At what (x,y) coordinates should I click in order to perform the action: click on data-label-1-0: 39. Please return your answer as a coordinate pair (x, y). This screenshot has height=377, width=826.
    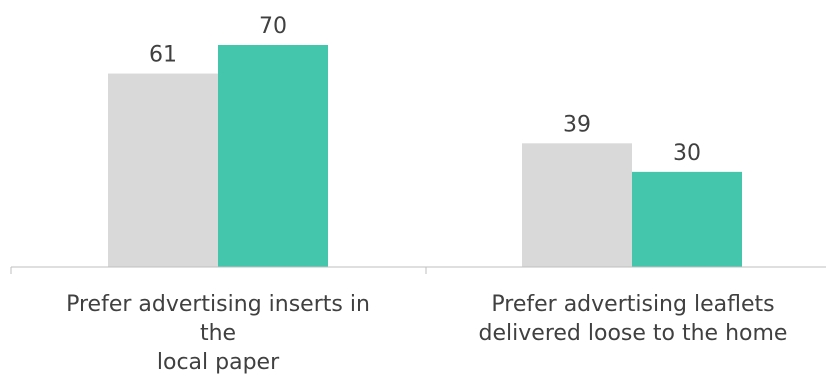
    Looking at the image, I should click on (577, 124).